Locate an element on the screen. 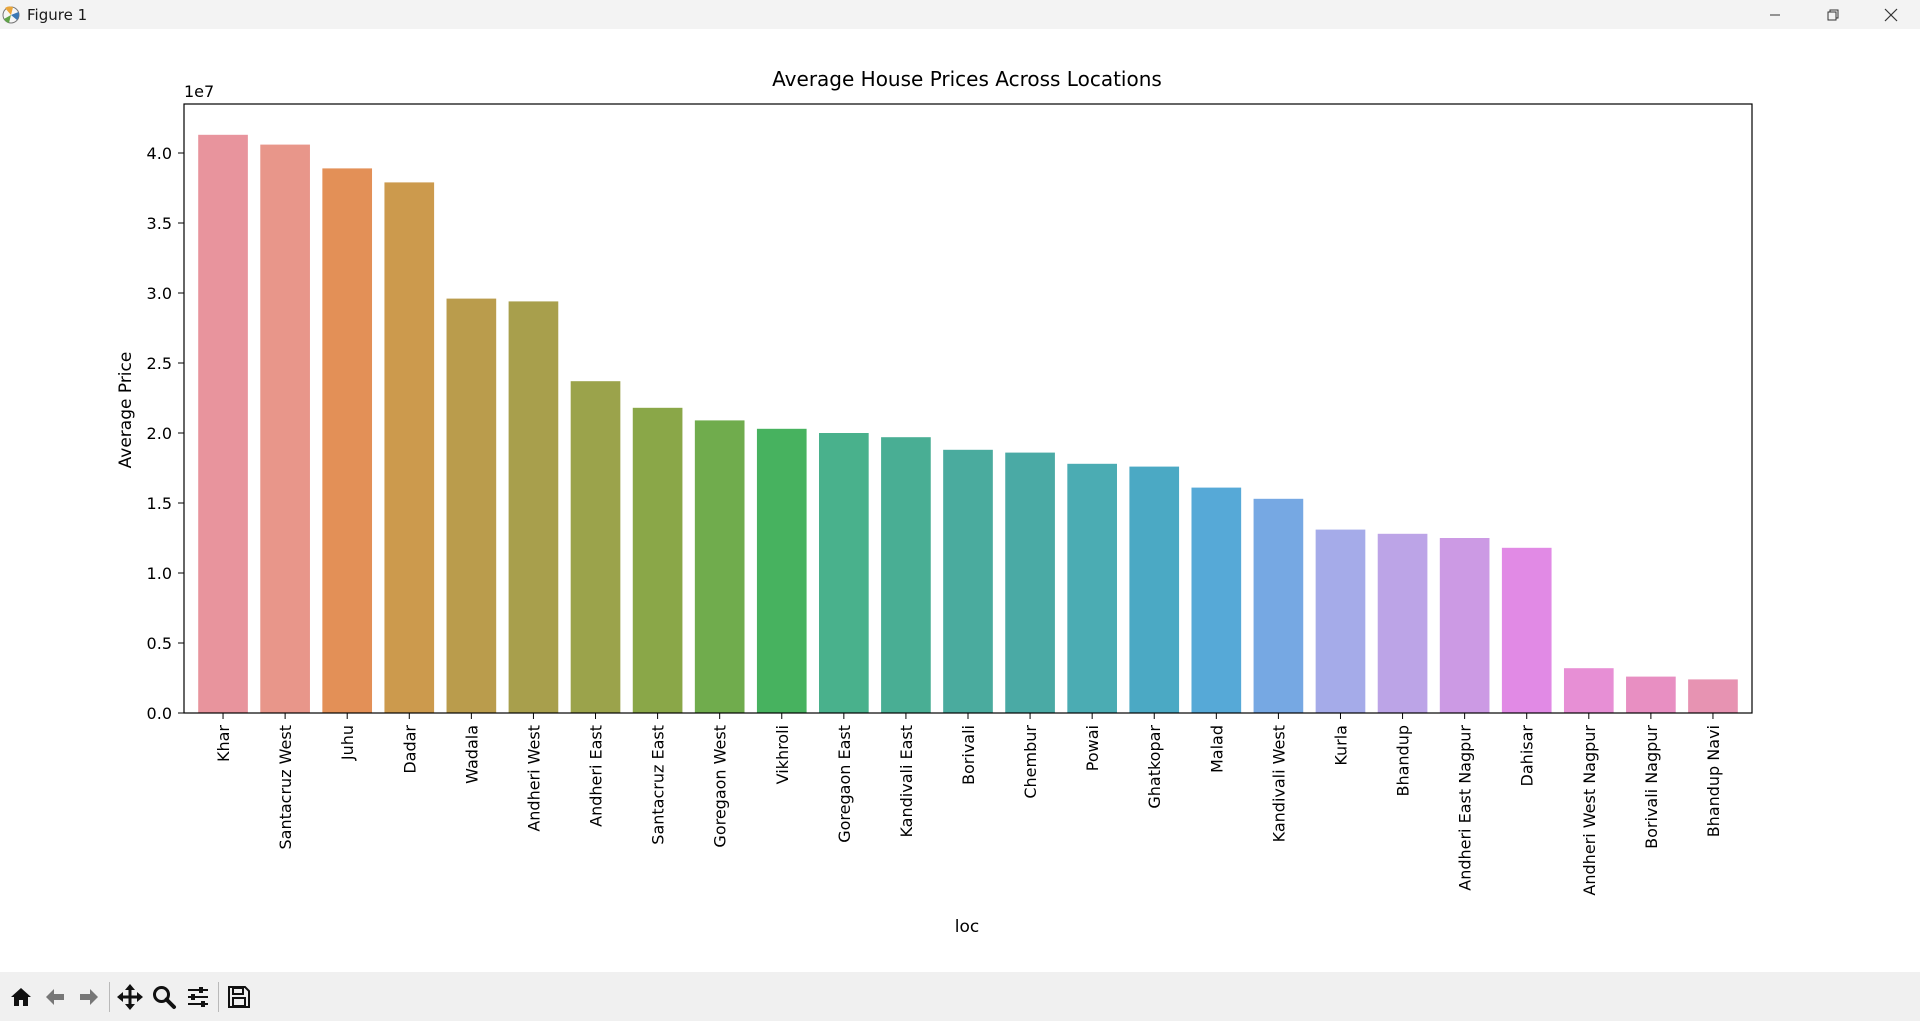  x-tick-label: Powai is located at coordinates (1092, 748).